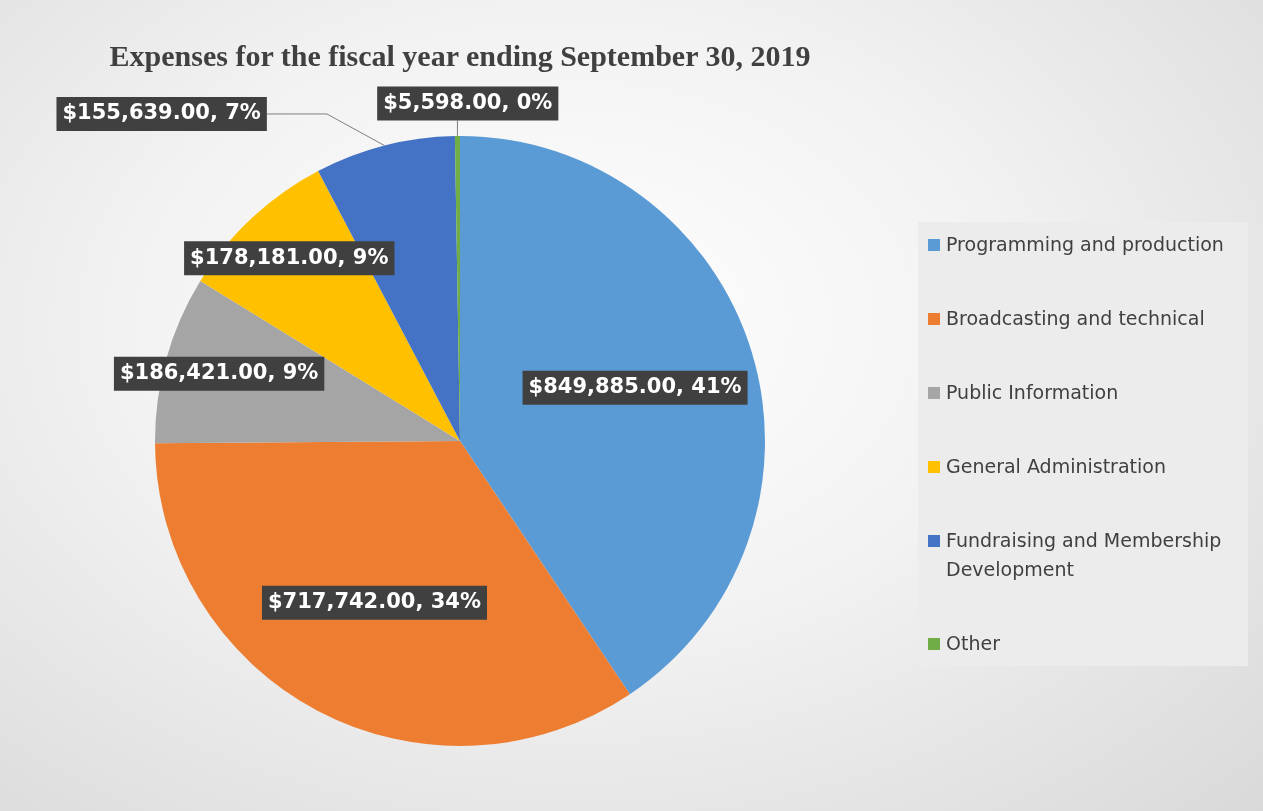  I want to click on data-label: $186,421.00, 9%, so click(219, 372).